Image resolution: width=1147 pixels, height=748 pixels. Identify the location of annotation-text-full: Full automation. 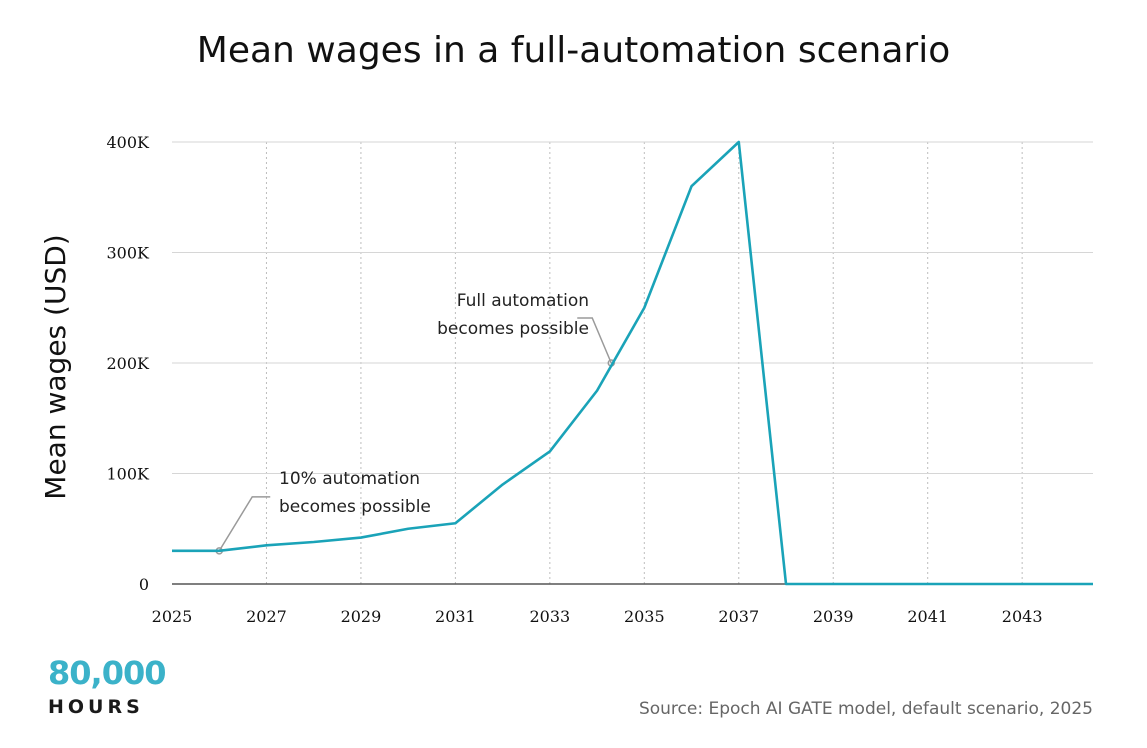
(523, 301).